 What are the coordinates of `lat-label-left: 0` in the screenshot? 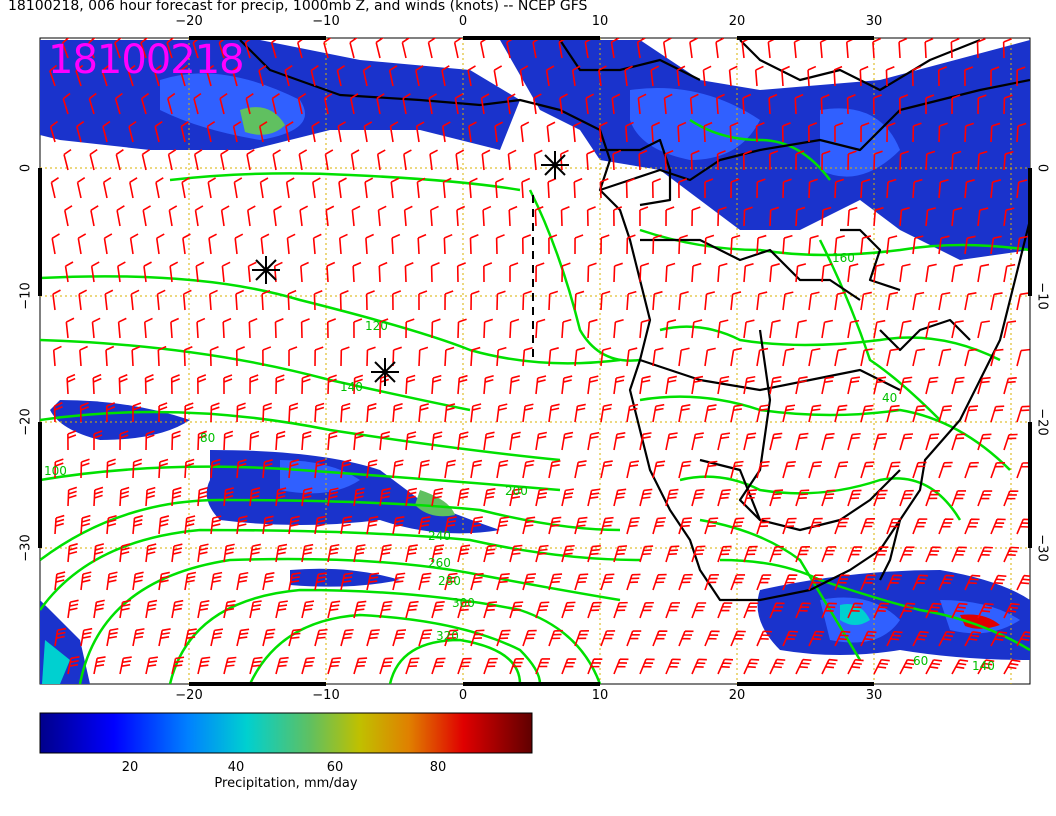 It's located at (26, 168).